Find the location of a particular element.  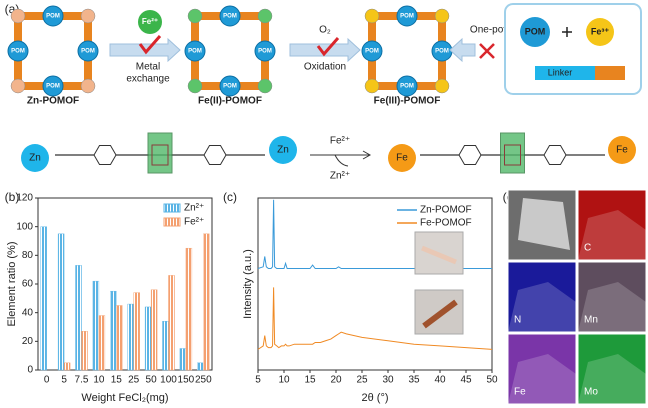

y-tick-label: 40 is located at coordinates (28, 312).